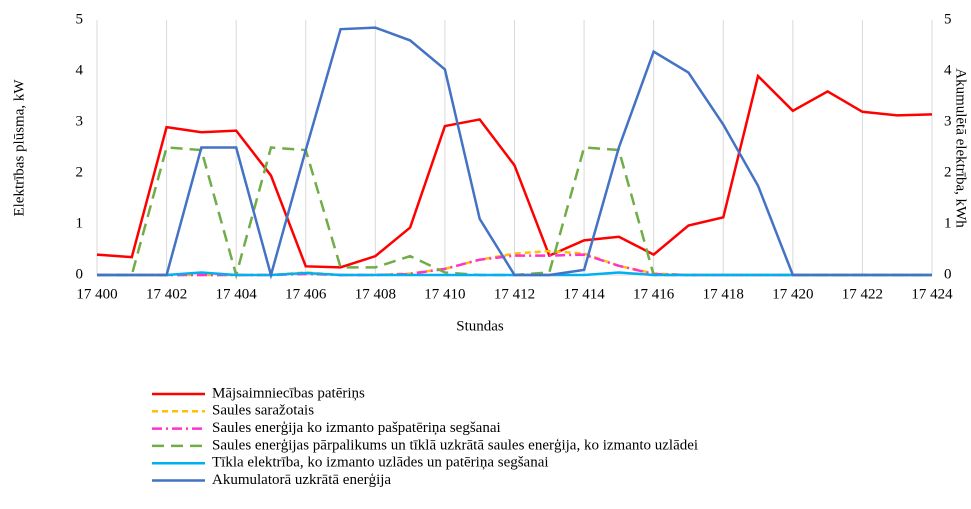 This screenshot has width=971, height=509. What do you see at coordinates (654, 294) in the screenshot?
I see `x-tick-label: 17 416` at bounding box center [654, 294].